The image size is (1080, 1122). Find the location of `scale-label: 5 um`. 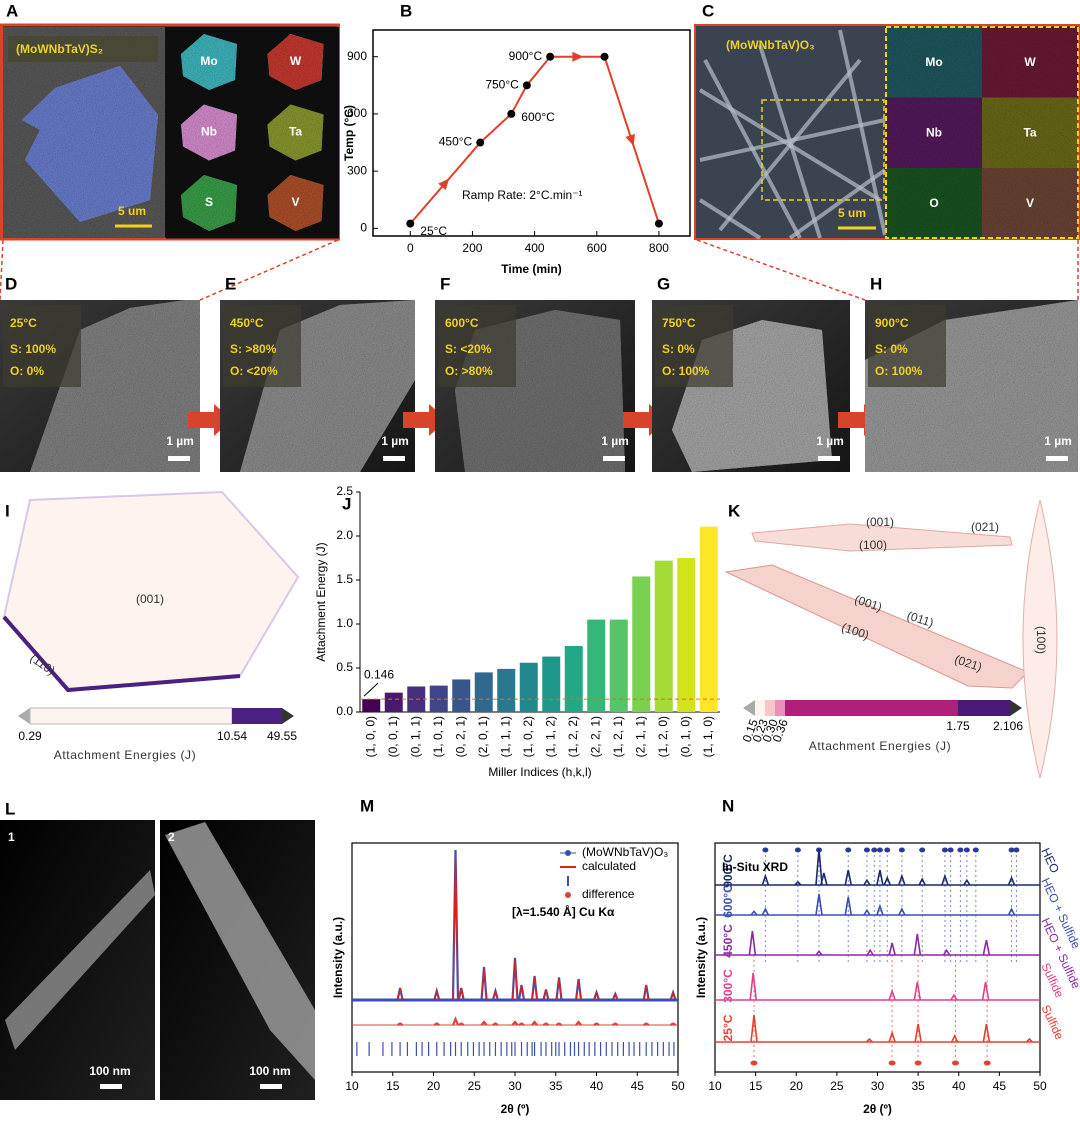

scale-label: 5 um is located at coordinates (852, 213).